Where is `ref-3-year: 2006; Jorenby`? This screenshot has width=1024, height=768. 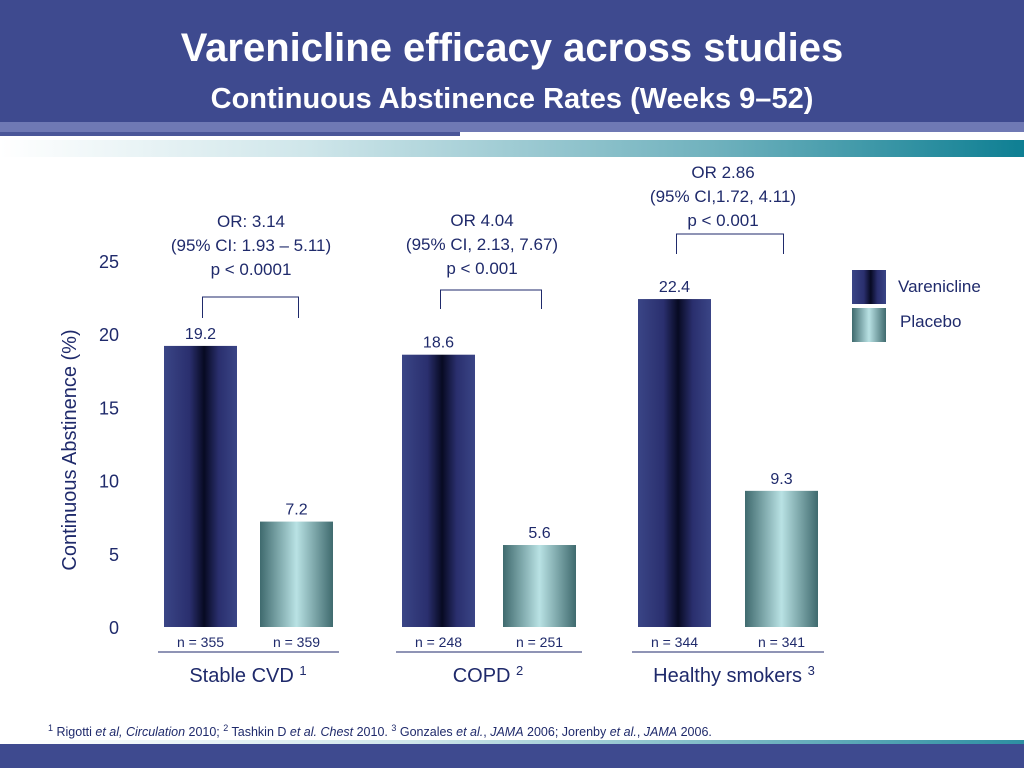
ref-3-year: 2006; Jorenby is located at coordinates (566, 732).